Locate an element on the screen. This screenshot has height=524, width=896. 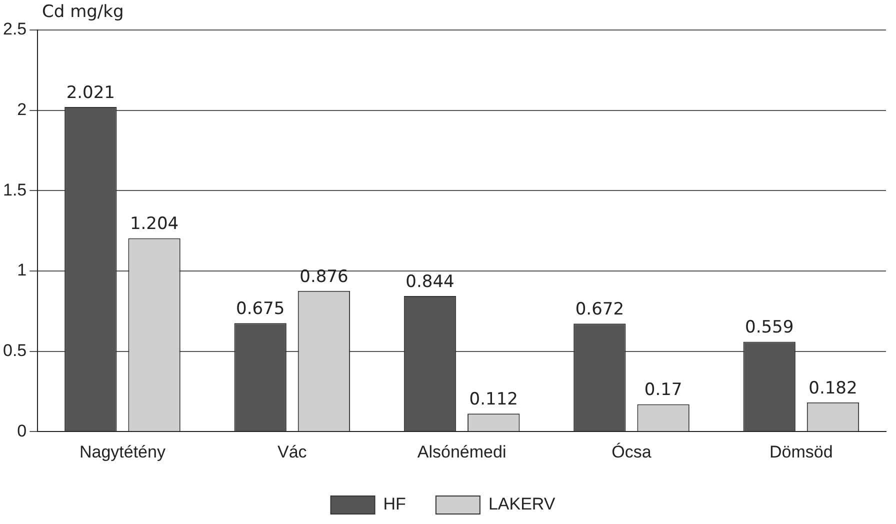
data-label: 2.021 is located at coordinates (90, 92).